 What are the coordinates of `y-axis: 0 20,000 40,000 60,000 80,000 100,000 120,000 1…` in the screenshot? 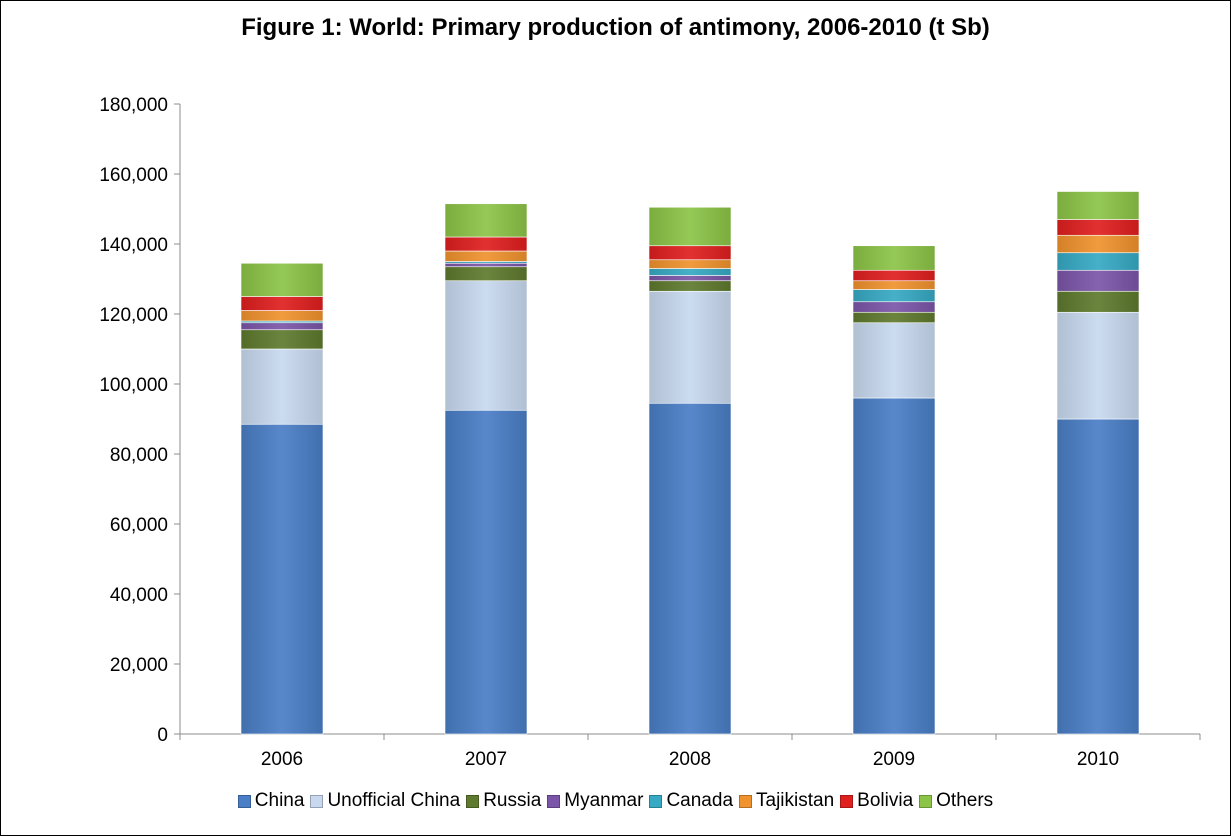 It's located at (140, 420).